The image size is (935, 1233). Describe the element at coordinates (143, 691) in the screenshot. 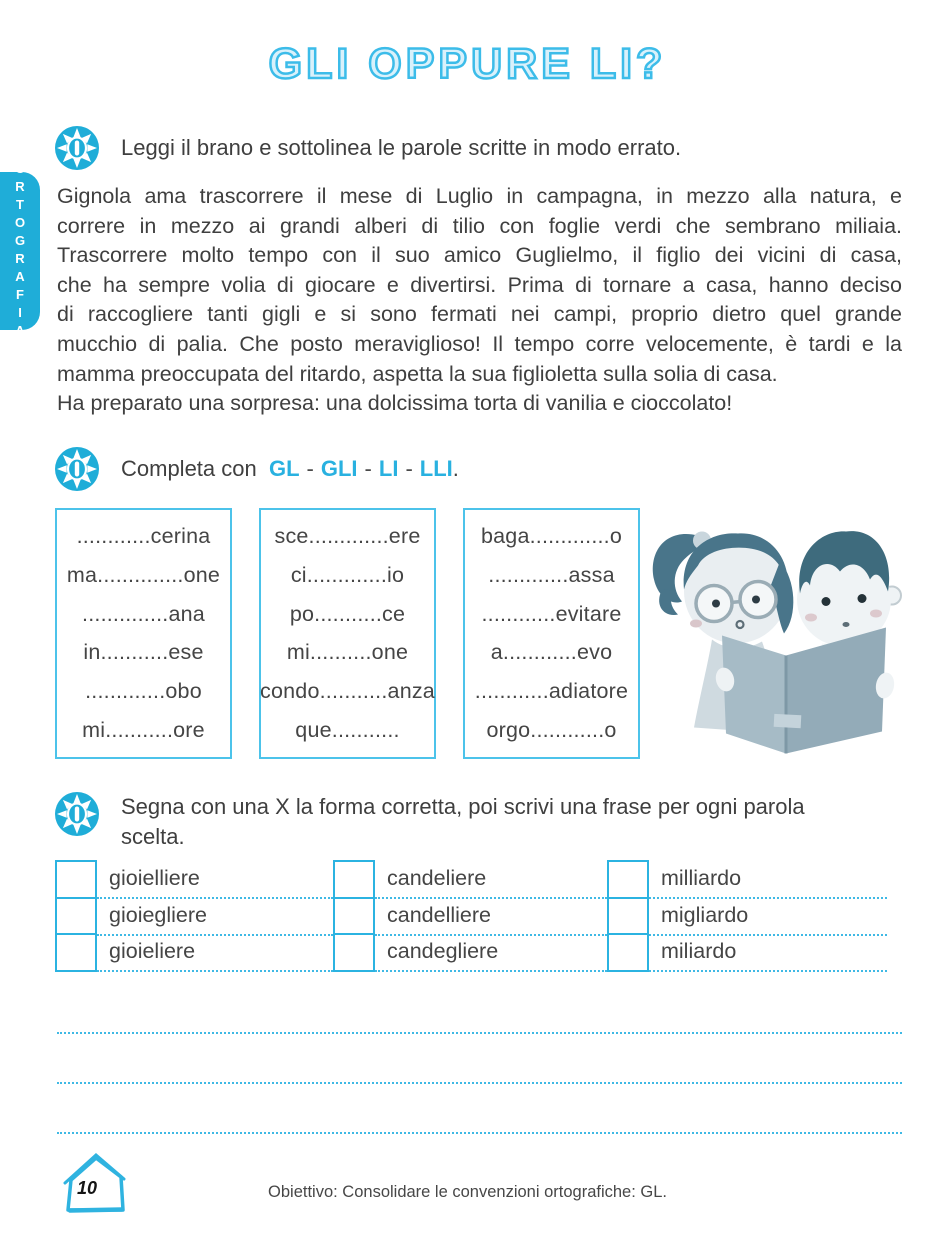

I see `fill-in-word: .............obo` at that location.